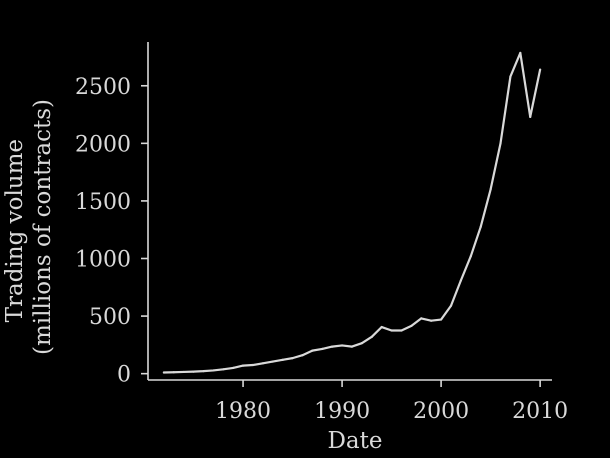 The width and height of the screenshot is (610, 458). What do you see at coordinates (124, 375) in the screenshot?
I see `y-tick-label: 0` at bounding box center [124, 375].